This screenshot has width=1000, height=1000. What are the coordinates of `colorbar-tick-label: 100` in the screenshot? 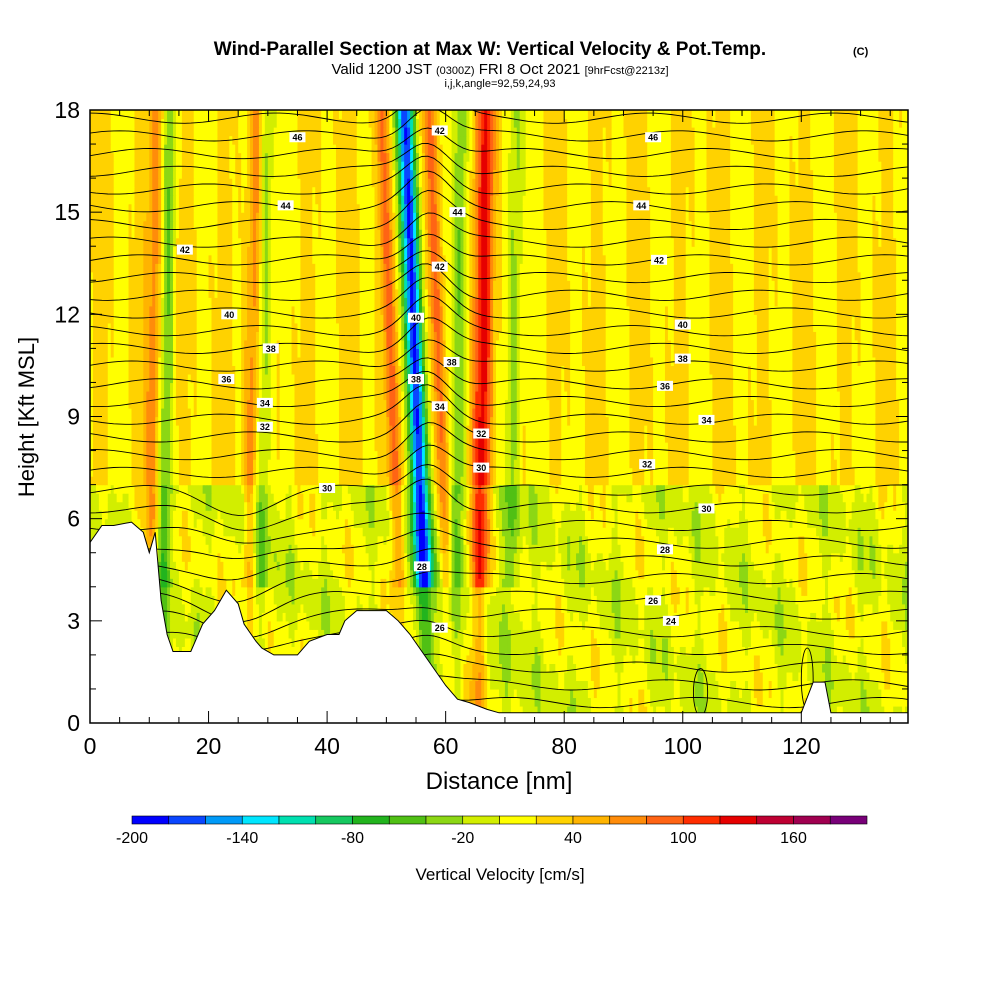 It's located at (683, 838).